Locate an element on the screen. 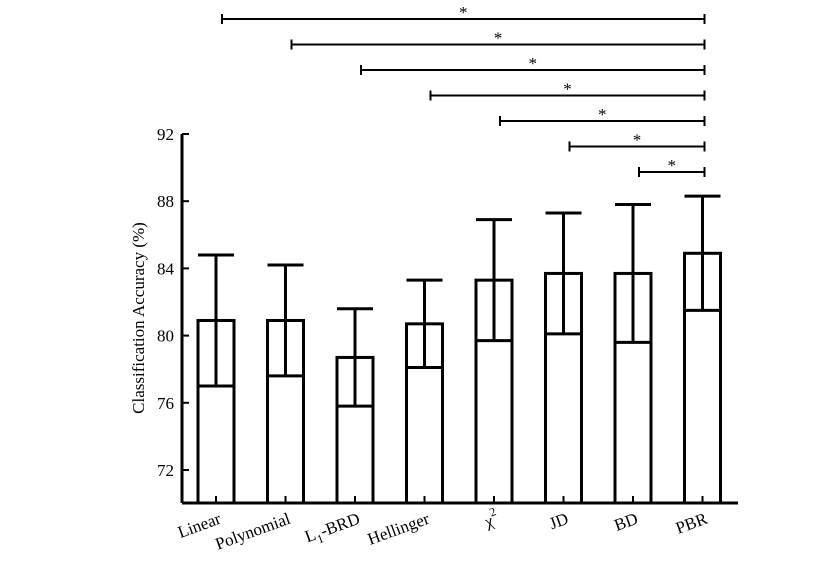 This screenshot has width=830, height=579. y-tick-label: 88 is located at coordinates (165, 201).